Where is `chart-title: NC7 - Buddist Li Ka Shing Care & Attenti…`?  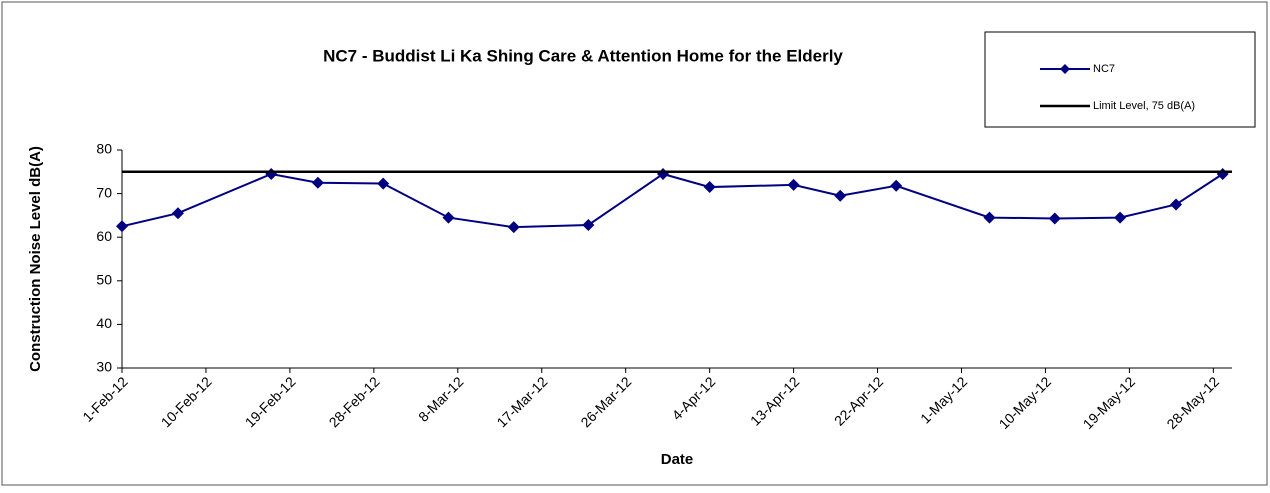
chart-title: NC7 - Buddist Li Ka Shing Care & Attenti… is located at coordinates (583, 55).